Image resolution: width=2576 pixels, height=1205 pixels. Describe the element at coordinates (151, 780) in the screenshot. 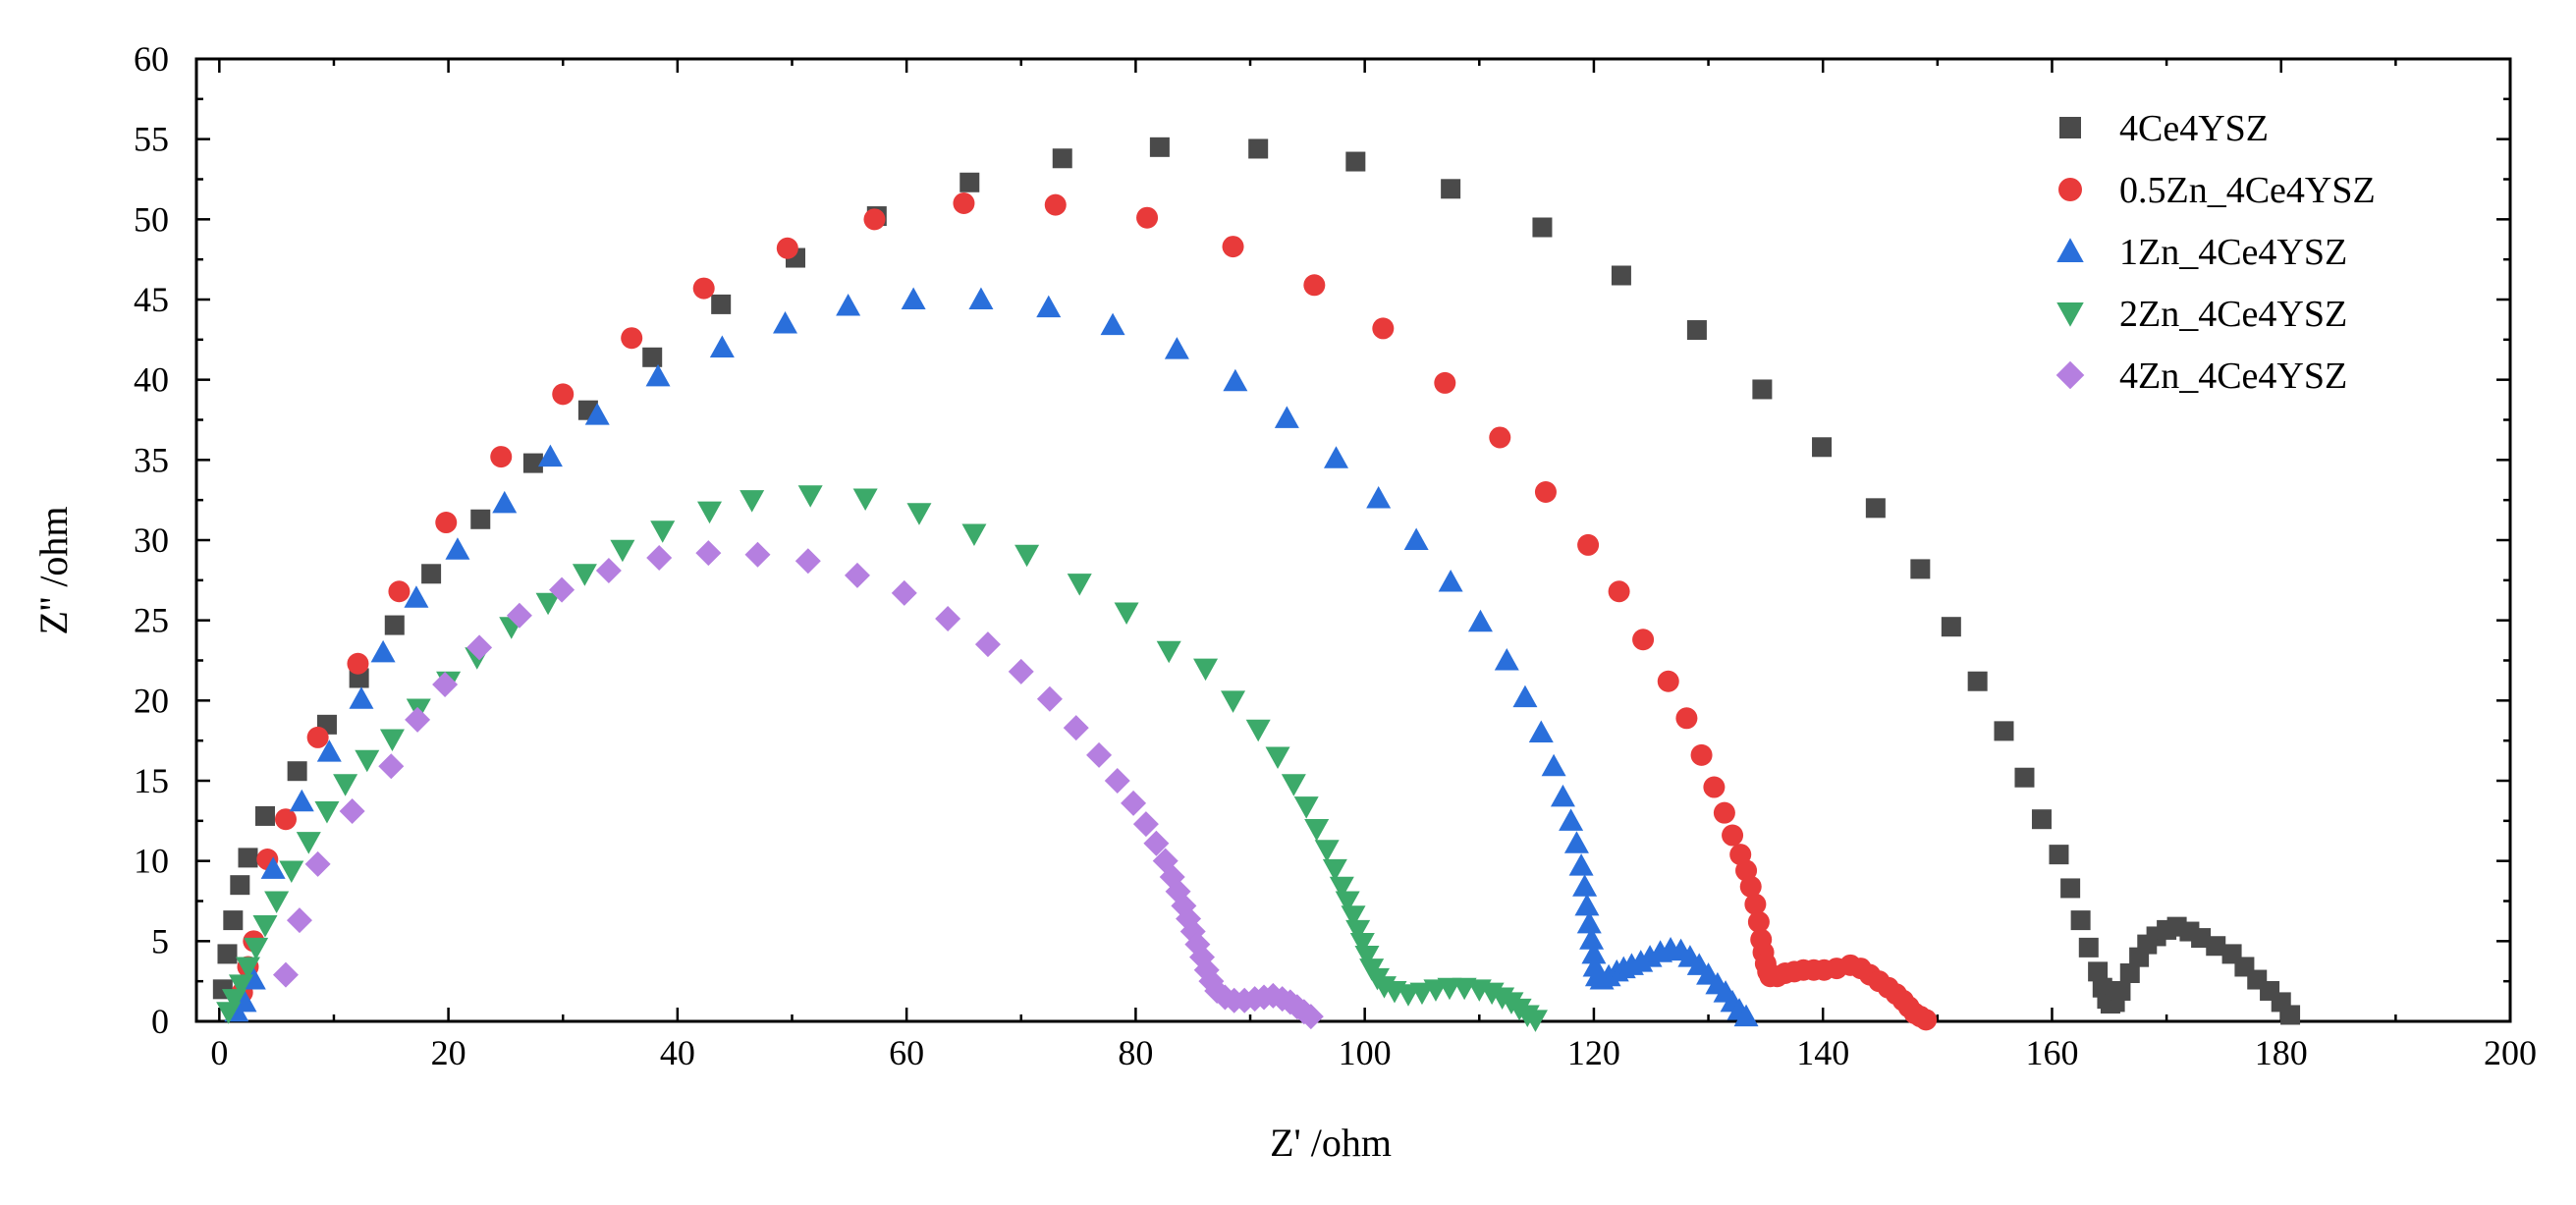

I see `y-tick-label: 15` at that location.